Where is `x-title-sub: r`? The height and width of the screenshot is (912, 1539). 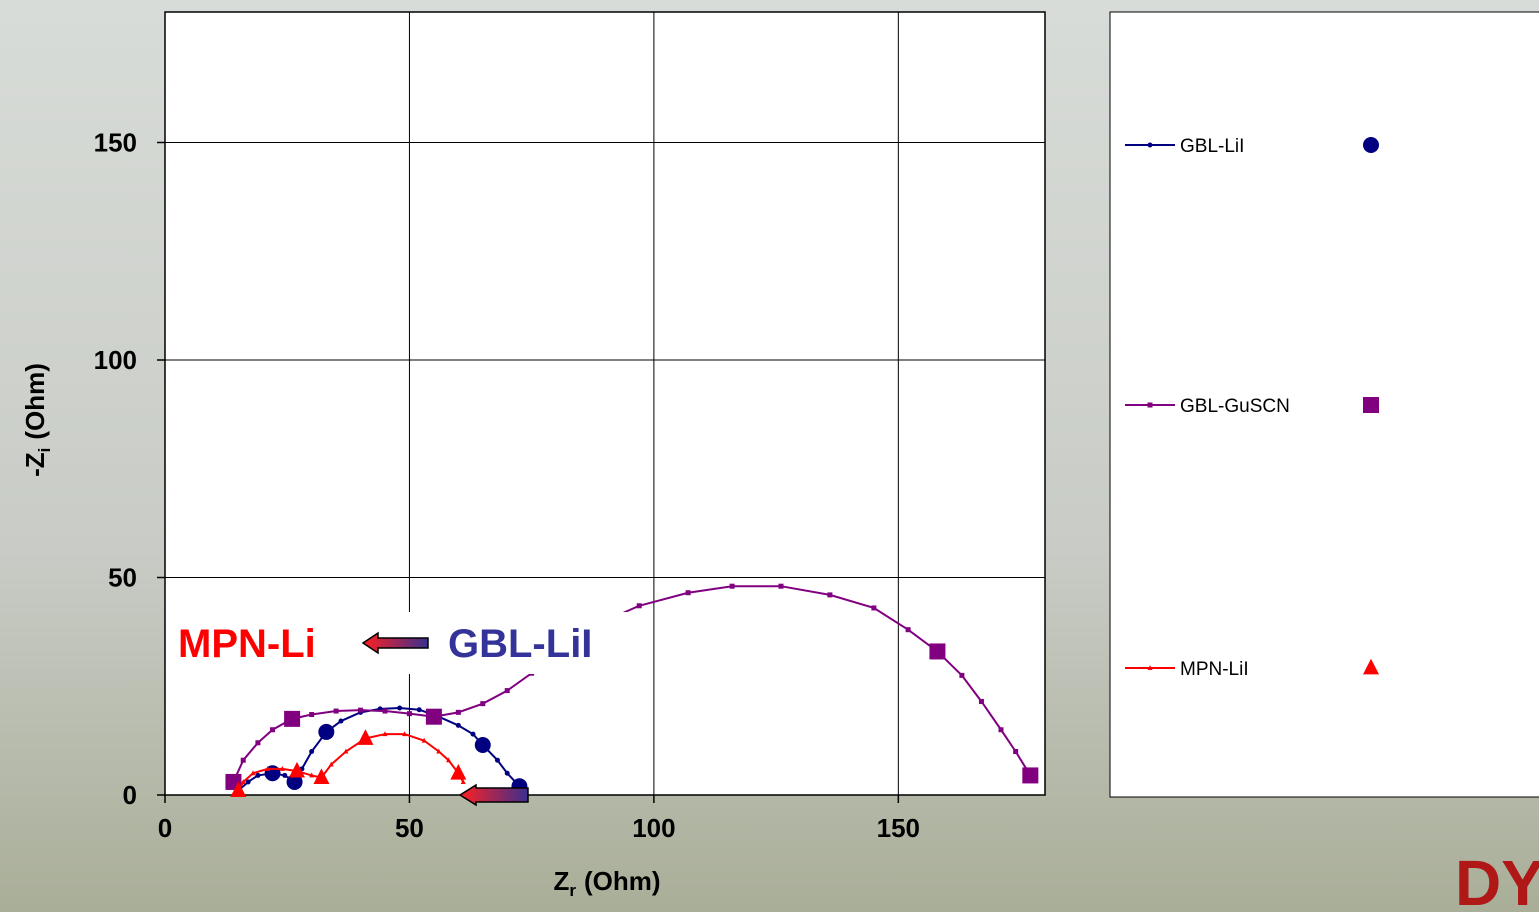
x-title-sub: r is located at coordinates (572, 890).